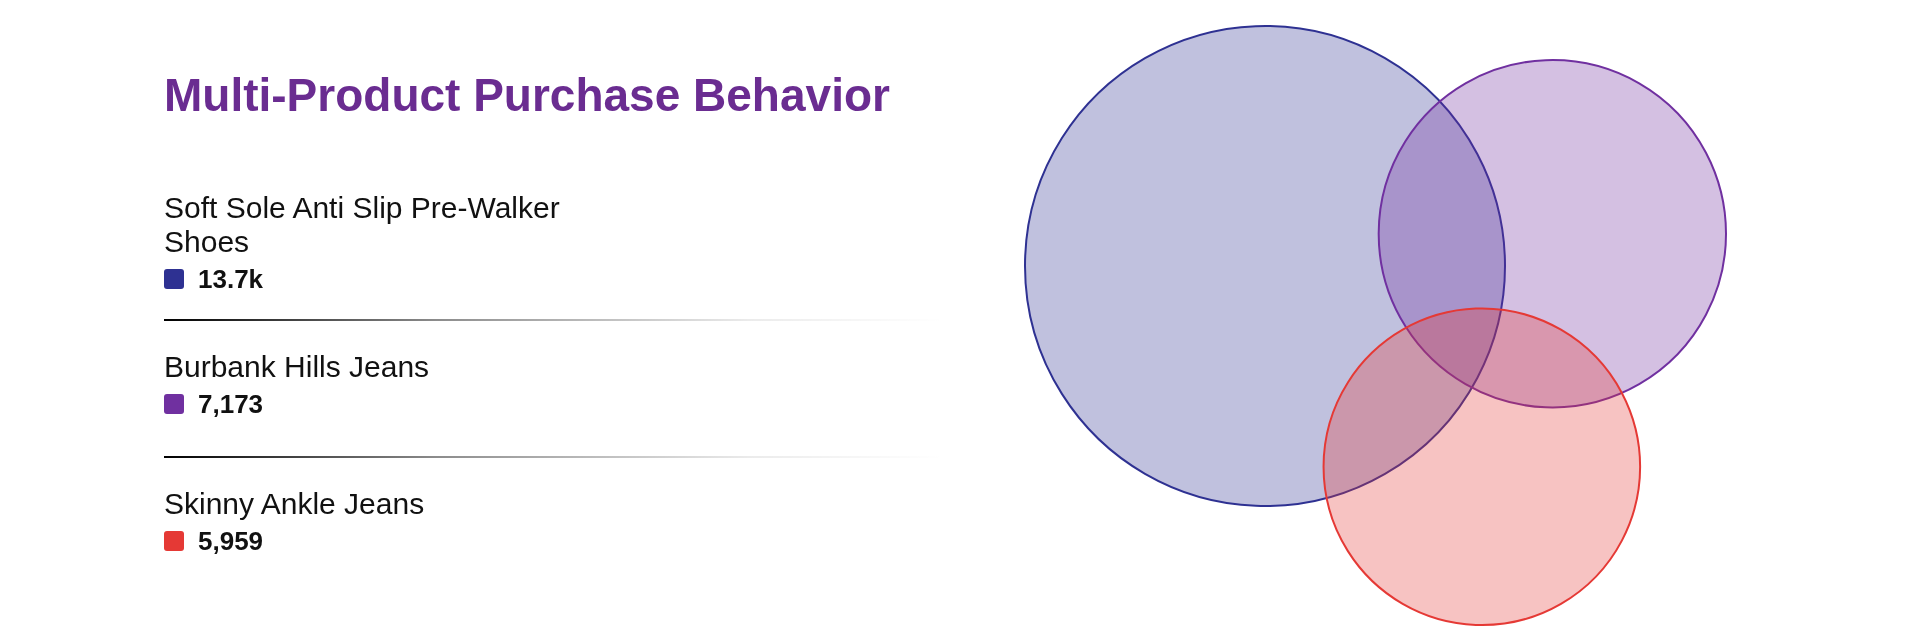  Describe the element at coordinates (294, 503) in the screenshot. I see `category-label: Skinny Ankle Jeans` at that location.